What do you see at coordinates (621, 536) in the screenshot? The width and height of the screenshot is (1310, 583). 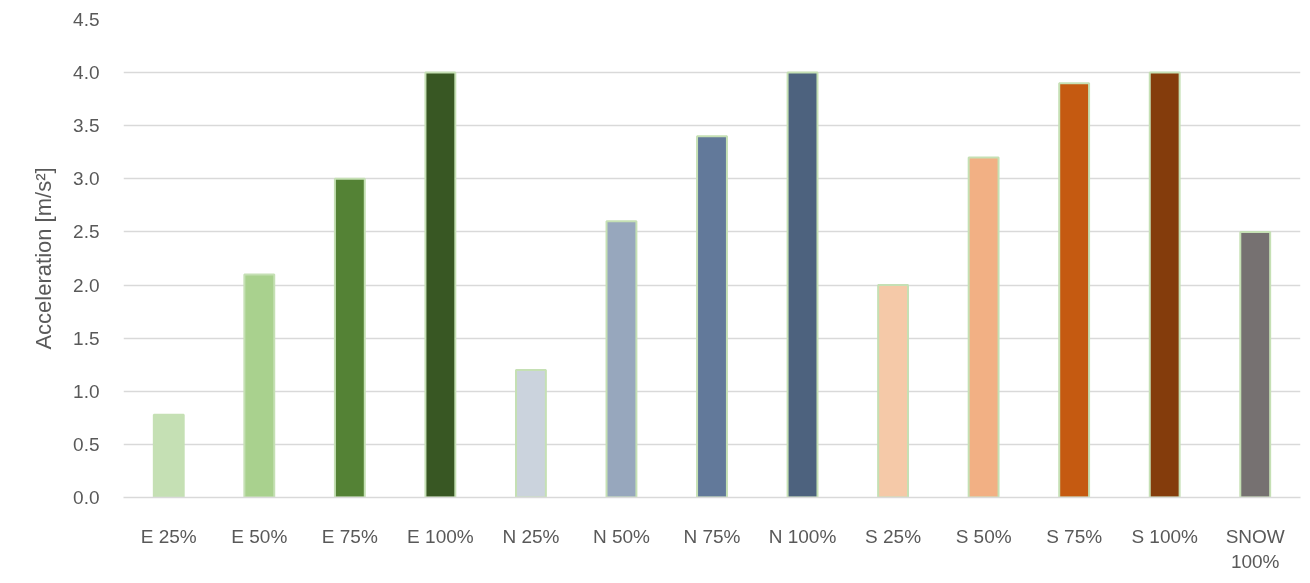 I see `x-tick-label: N 50%` at bounding box center [621, 536].